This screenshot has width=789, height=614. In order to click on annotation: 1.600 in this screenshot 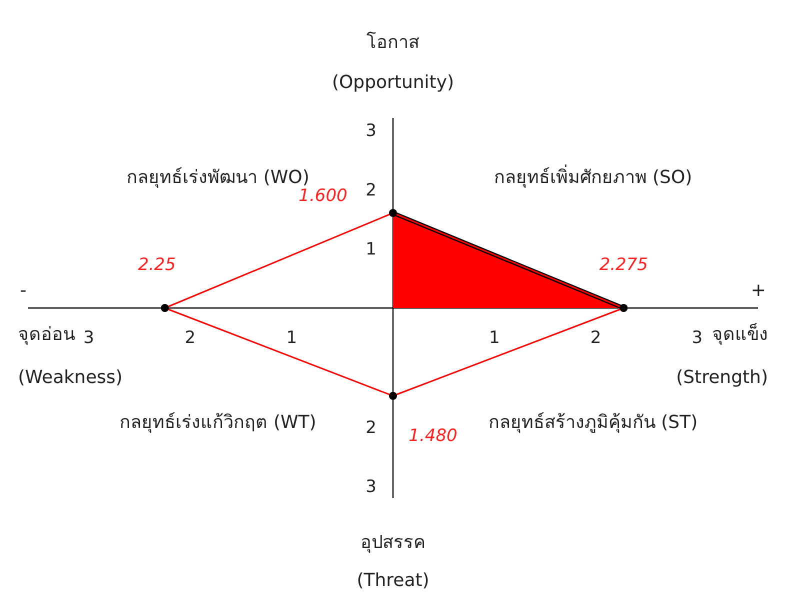, I will do `click(323, 196)`.